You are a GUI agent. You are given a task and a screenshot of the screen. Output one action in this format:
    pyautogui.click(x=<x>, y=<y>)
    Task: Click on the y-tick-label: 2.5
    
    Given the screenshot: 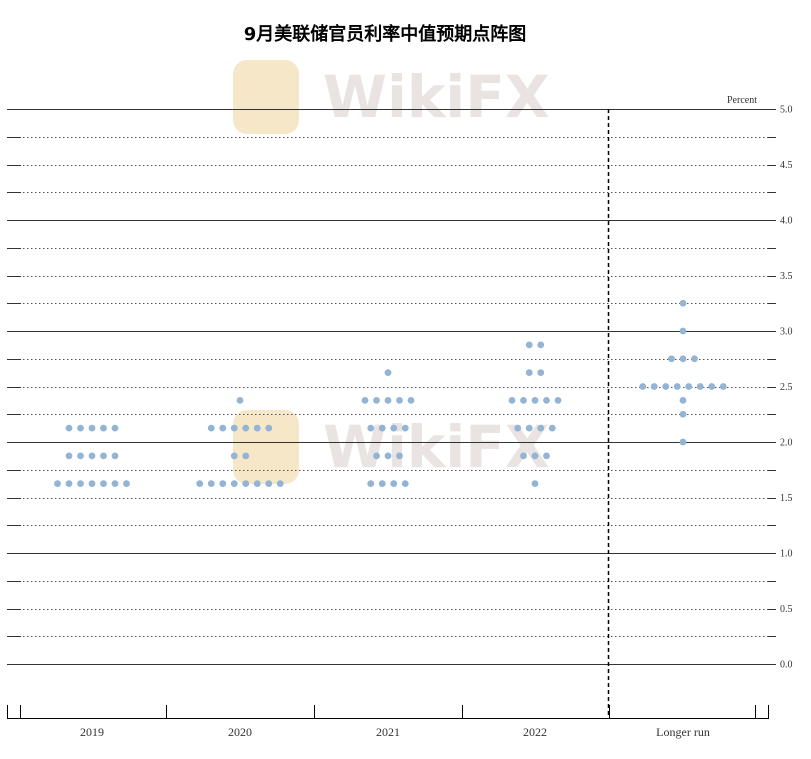 What is the action you would take?
    pyautogui.click(x=786, y=387)
    